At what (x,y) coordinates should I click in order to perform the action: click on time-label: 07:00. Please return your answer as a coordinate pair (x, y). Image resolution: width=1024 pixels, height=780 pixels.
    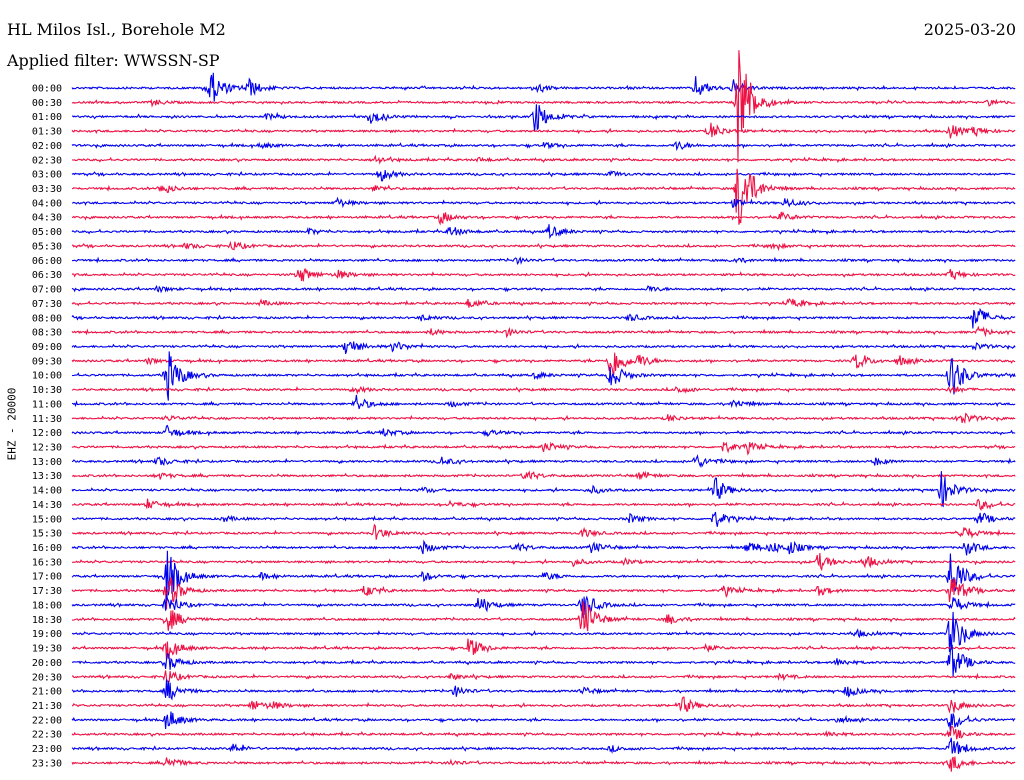
    Looking at the image, I should click on (47, 290).